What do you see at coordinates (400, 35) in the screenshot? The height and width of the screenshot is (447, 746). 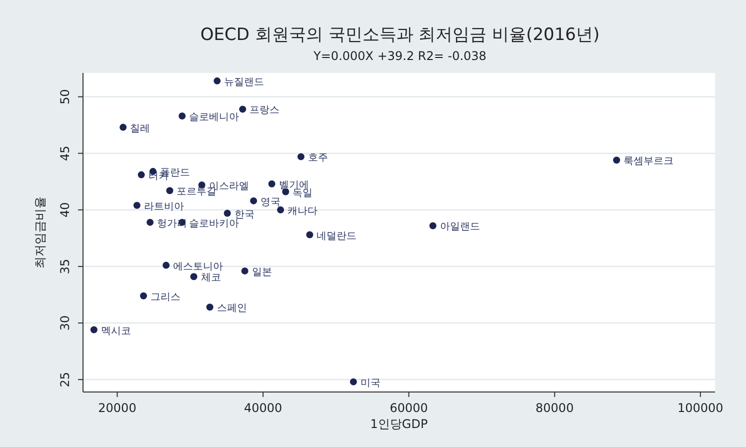 I see `chart-title: OECD 회원국의 국민소득과 최저임금 비율(2016년)` at bounding box center [400, 35].